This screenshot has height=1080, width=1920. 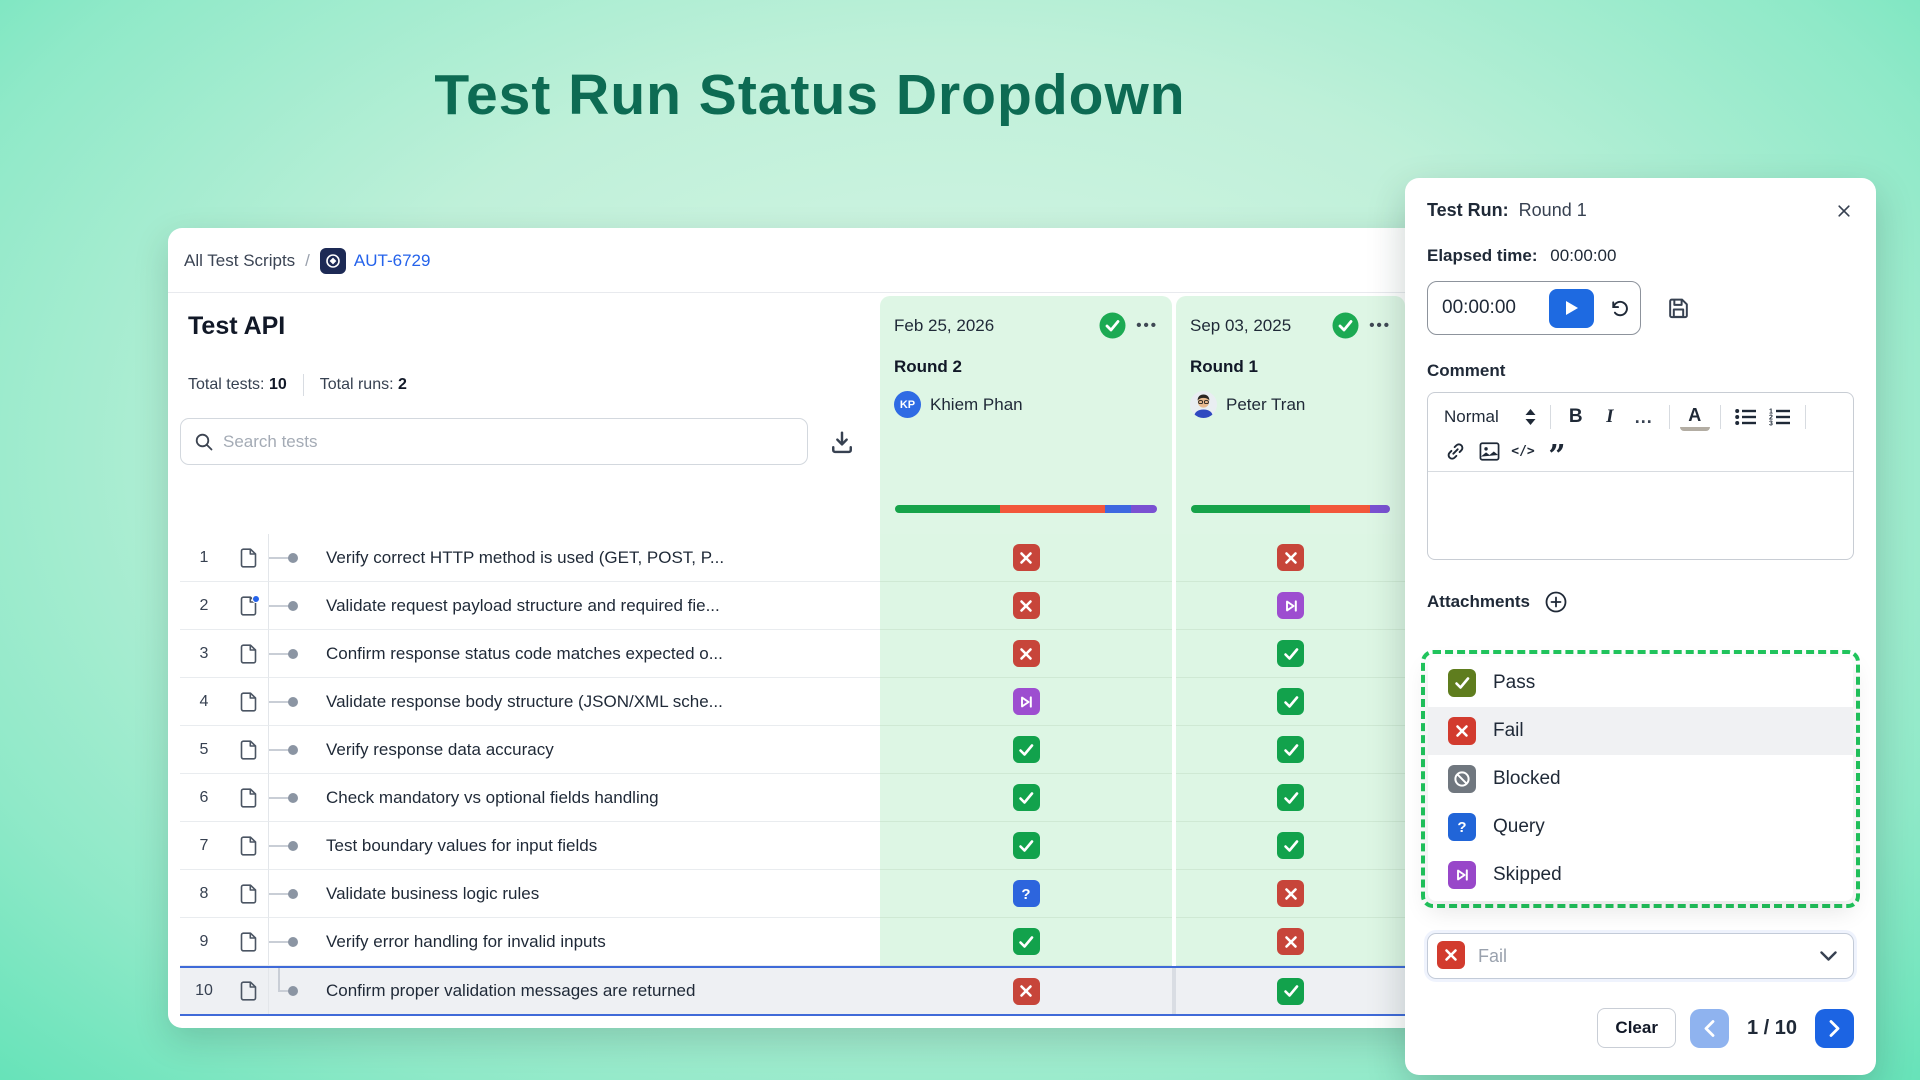 What do you see at coordinates (1640, 827) in the screenshot?
I see `status-option-query: ? Query` at bounding box center [1640, 827].